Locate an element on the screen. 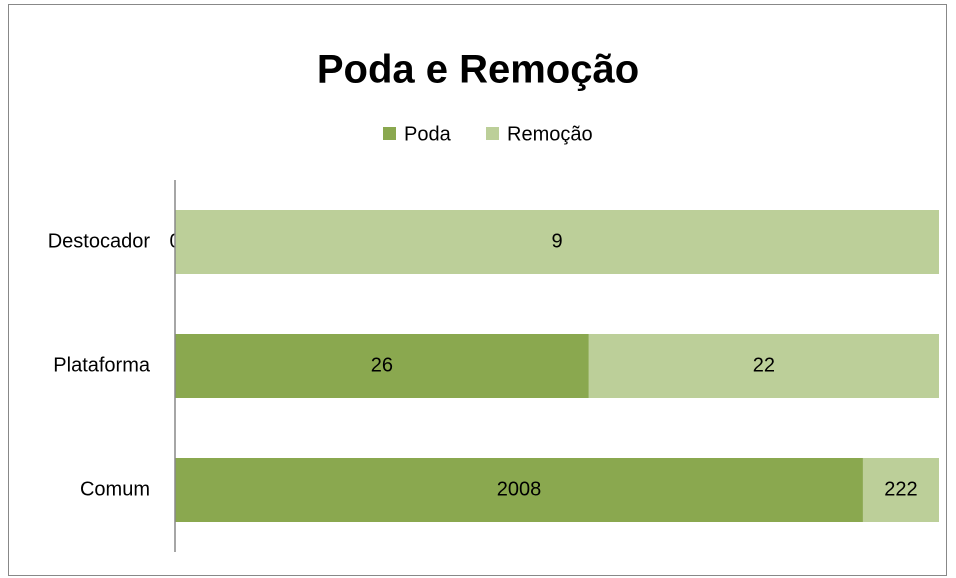 The height and width of the screenshot is (578, 956). legend-label: Poda is located at coordinates (428, 134).